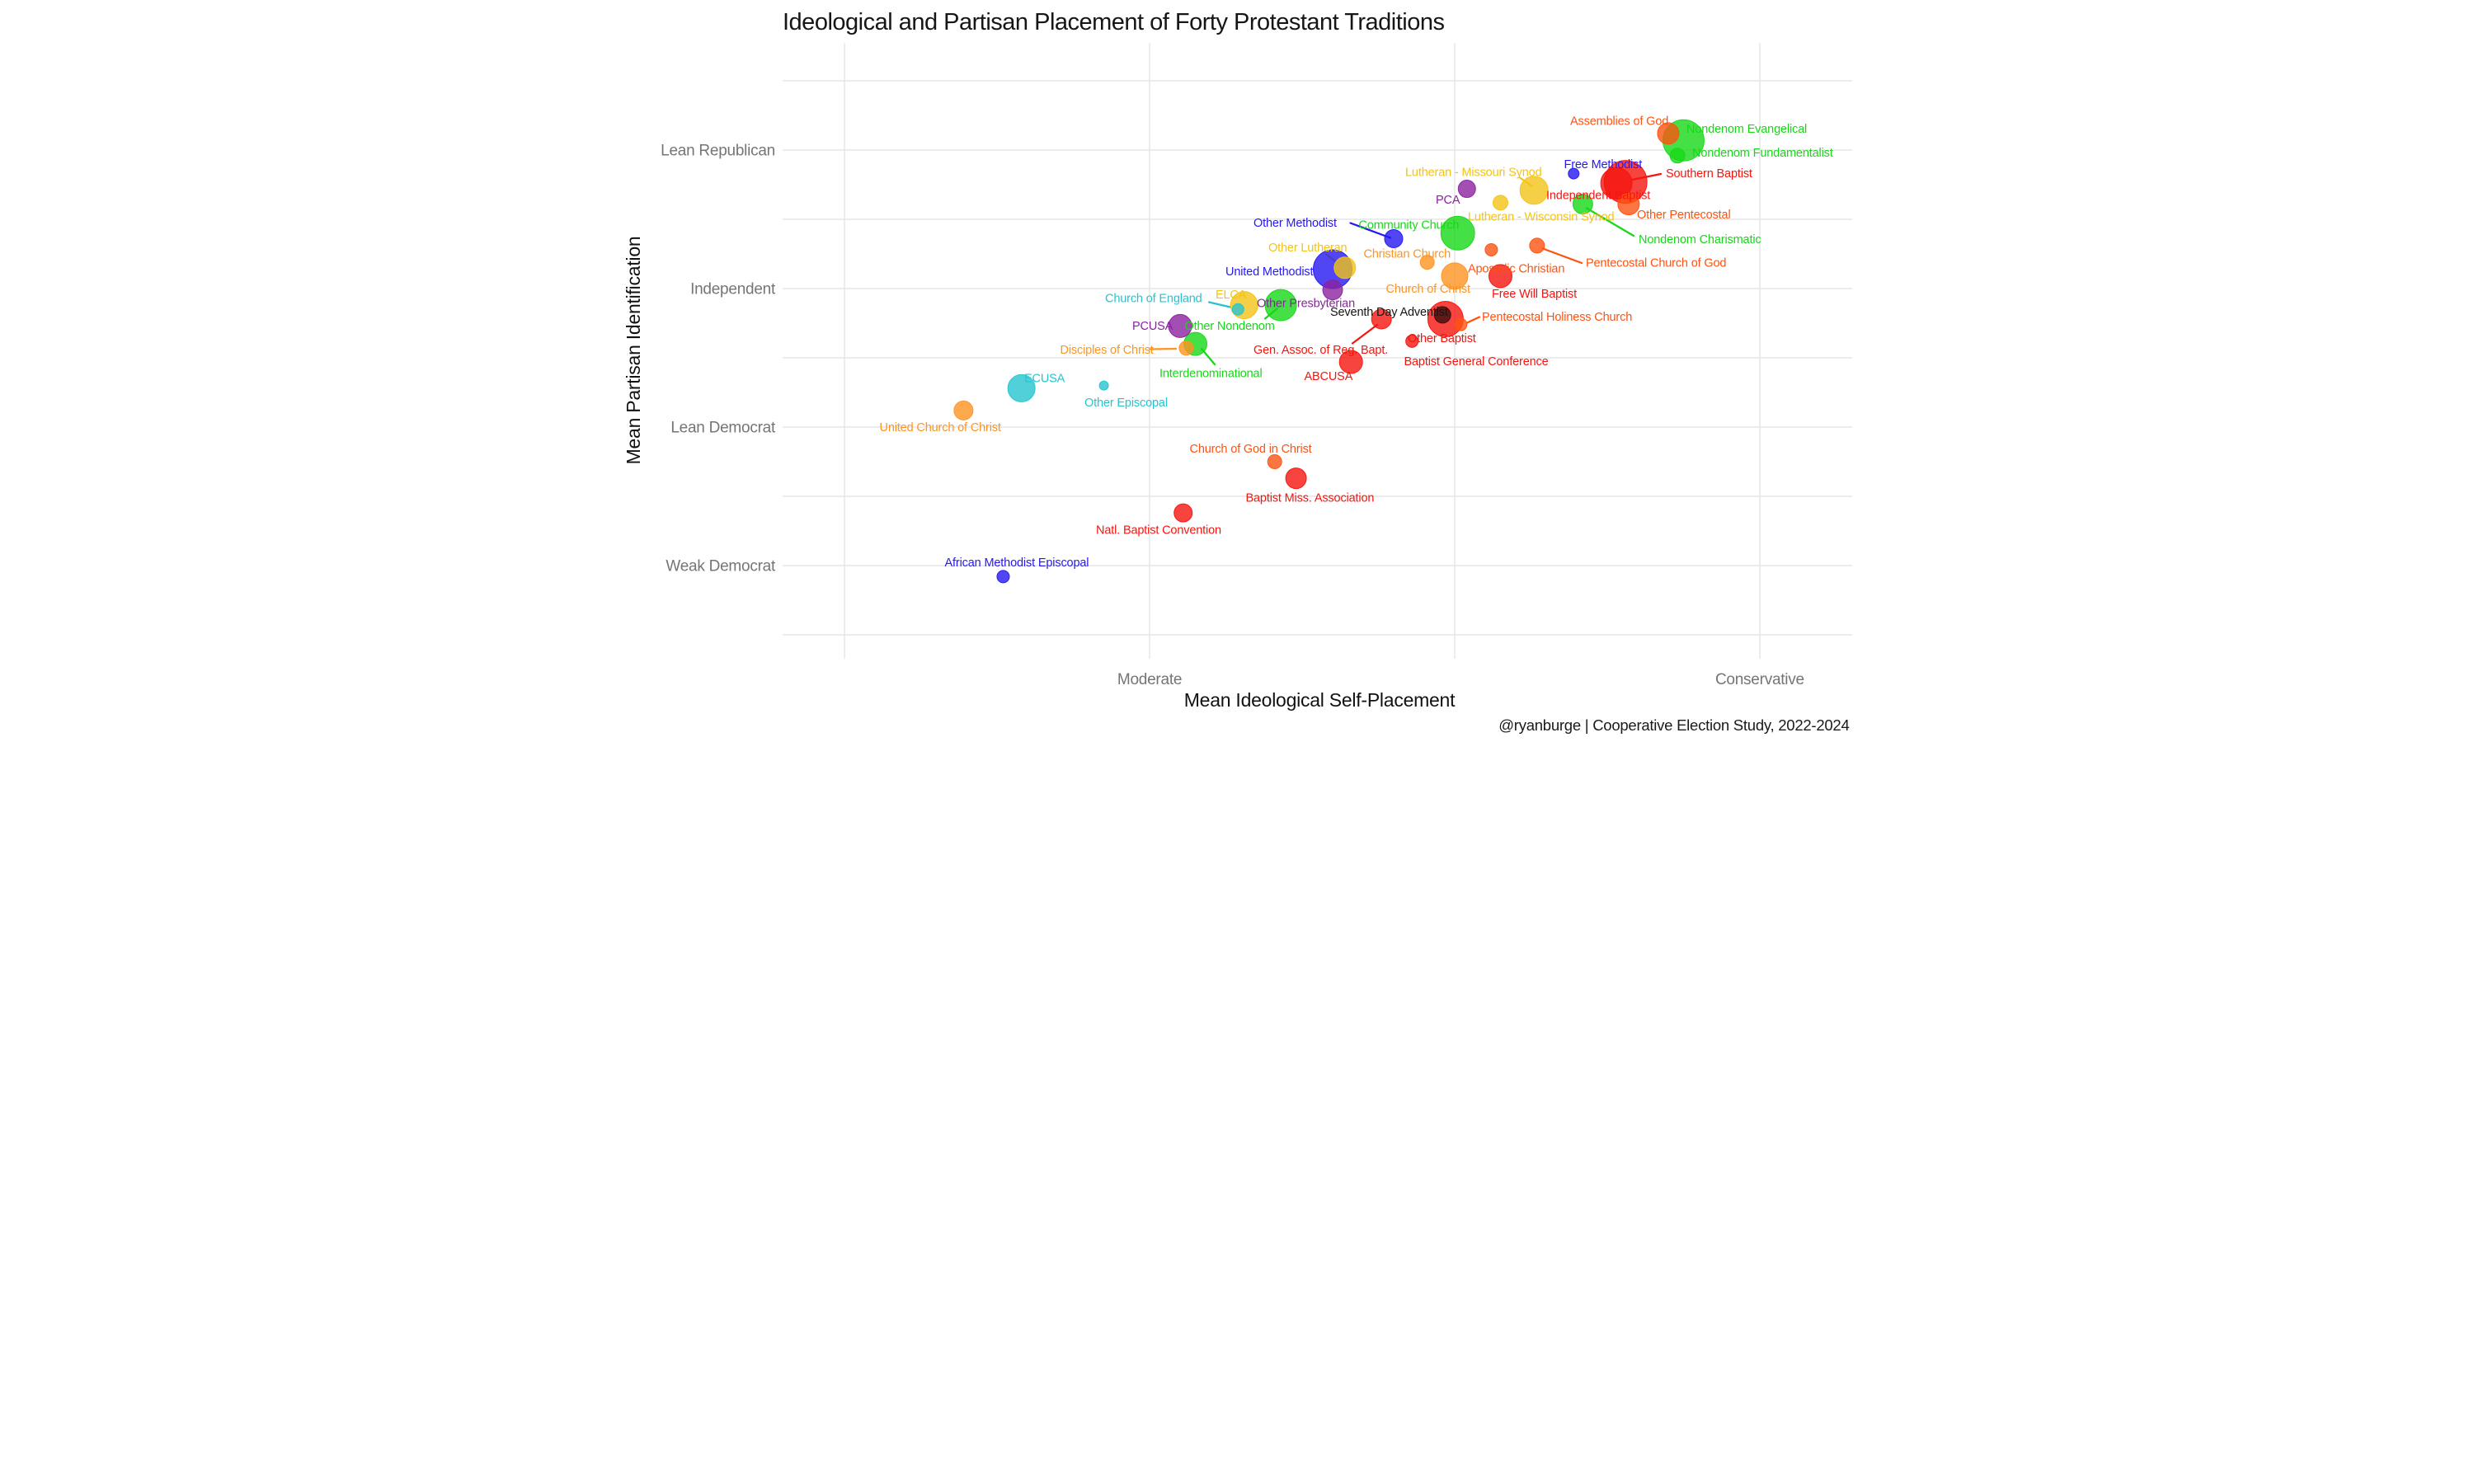 Image resolution: width=2474 pixels, height=1484 pixels. Describe the element at coordinates (1269, 272) in the screenshot. I see `label-united-methodist: United Methodist` at that location.